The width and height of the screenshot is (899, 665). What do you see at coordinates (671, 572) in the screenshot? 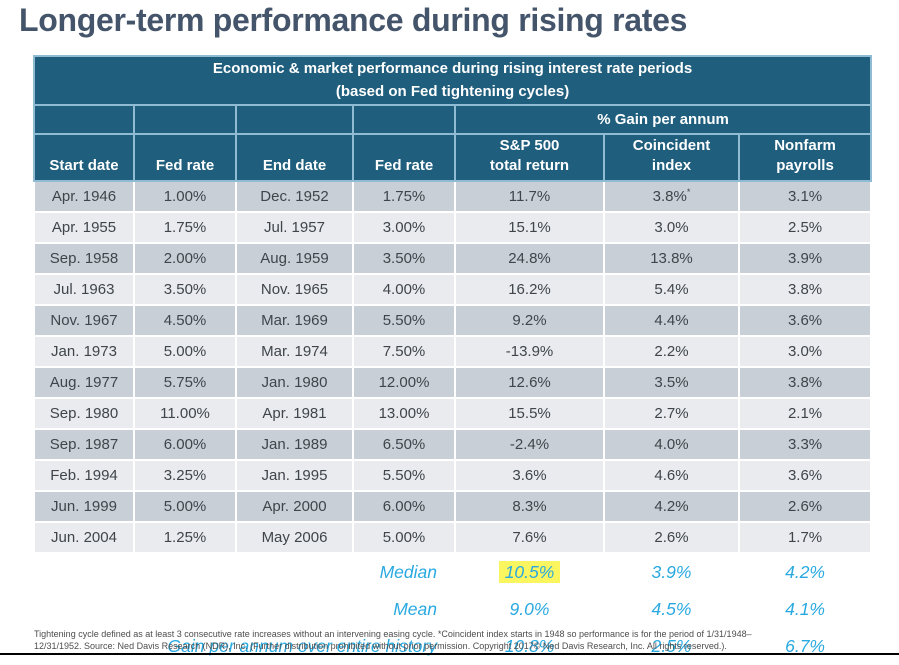
I see `summary-value: 3.9%` at bounding box center [671, 572].